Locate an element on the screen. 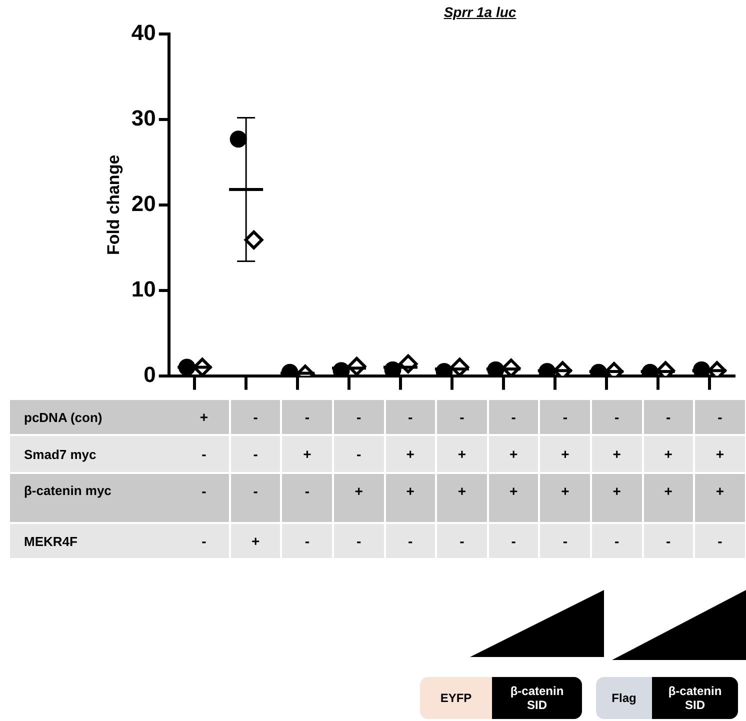 Image resolution: width=746 pixels, height=721 pixels. category-label: + - - - is located at coordinates (204, 479).